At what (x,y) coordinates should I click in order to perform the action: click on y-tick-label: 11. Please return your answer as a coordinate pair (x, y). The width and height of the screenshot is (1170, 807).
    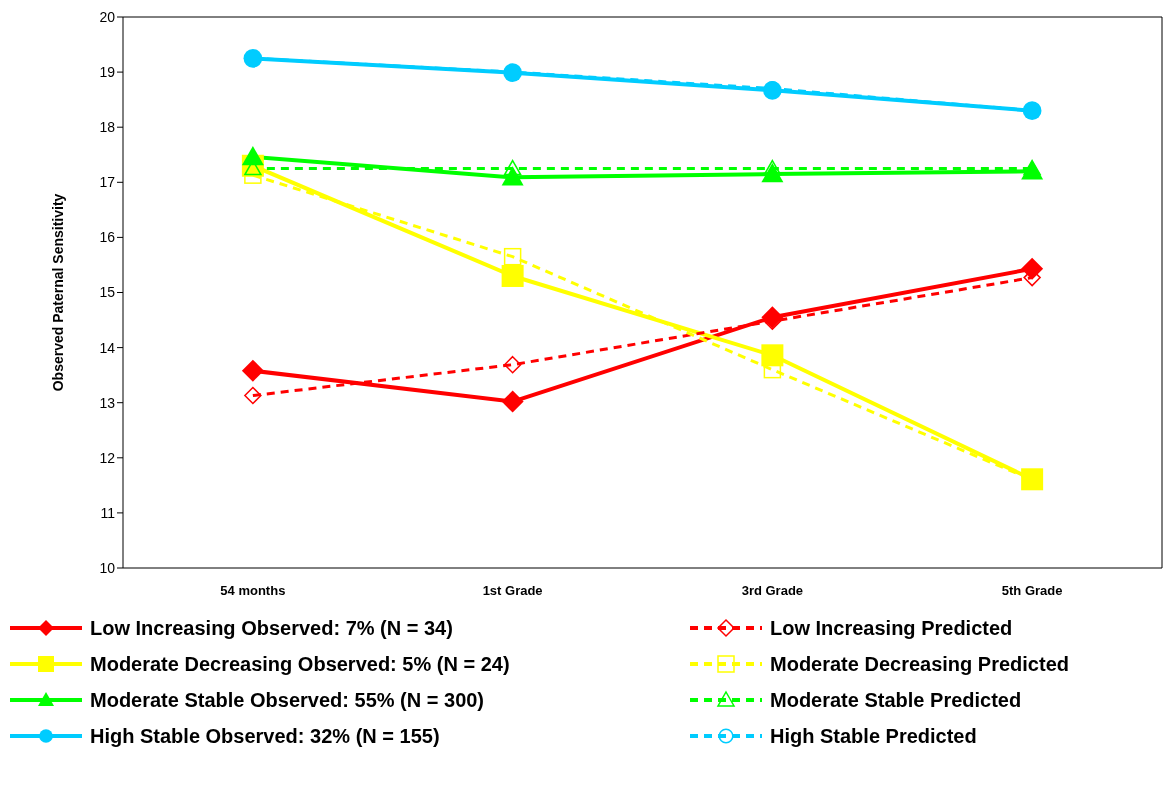
    Looking at the image, I should click on (108, 512).